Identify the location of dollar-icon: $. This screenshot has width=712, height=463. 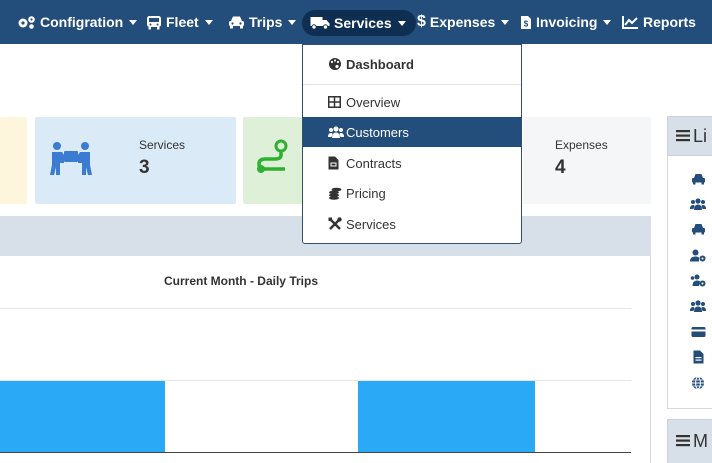
(421, 21).